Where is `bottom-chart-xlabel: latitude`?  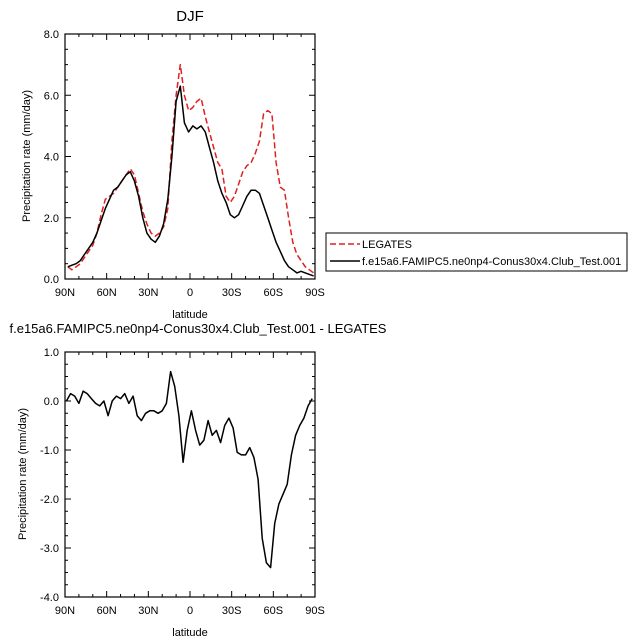 bottom-chart-xlabel: latitude is located at coordinates (189, 633).